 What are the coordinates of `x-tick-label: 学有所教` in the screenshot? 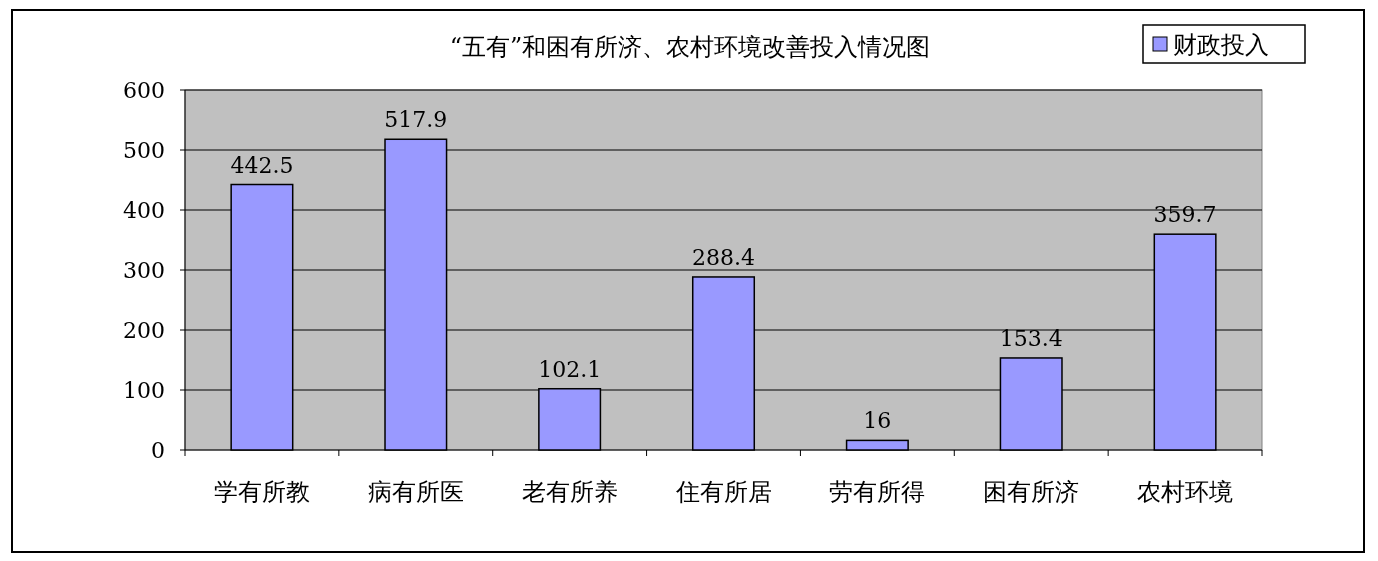 It's located at (261, 492).